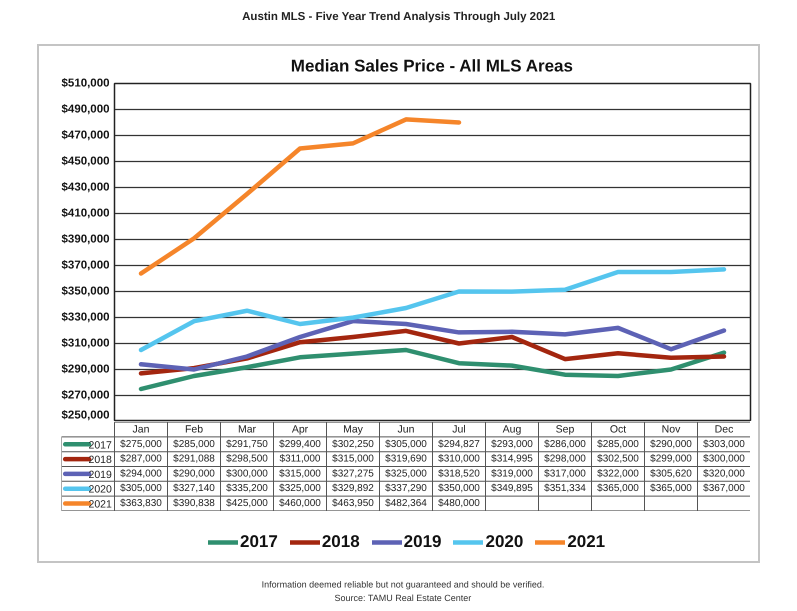 Image resolution: width=797 pixels, height=611 pixels. Describe the element at coordinates (141, 444) in the screenshot. I see `data-label: $275,000` at that location.